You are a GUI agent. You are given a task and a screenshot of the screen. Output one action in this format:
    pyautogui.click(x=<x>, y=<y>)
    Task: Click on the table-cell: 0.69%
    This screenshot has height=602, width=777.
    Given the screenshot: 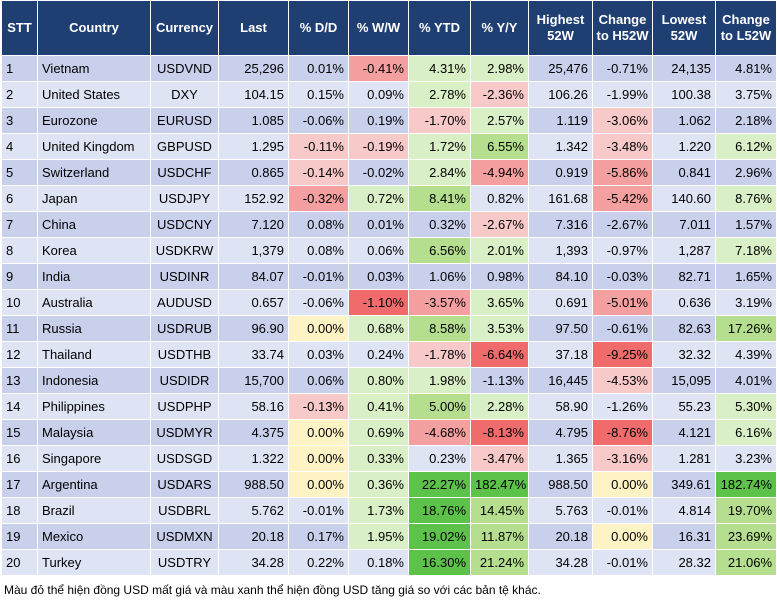 What is the action you would take?
    pyautogui.click(x=378, y=432)
    